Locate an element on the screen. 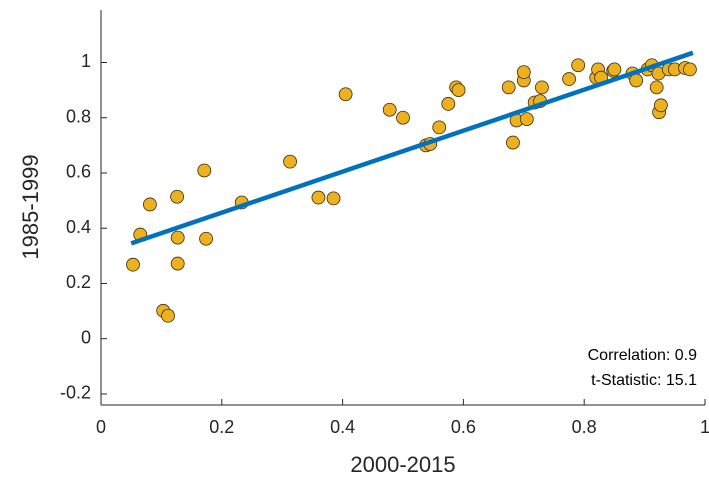  y-tick-label: 0.4 is located at coordinates (78, 227).